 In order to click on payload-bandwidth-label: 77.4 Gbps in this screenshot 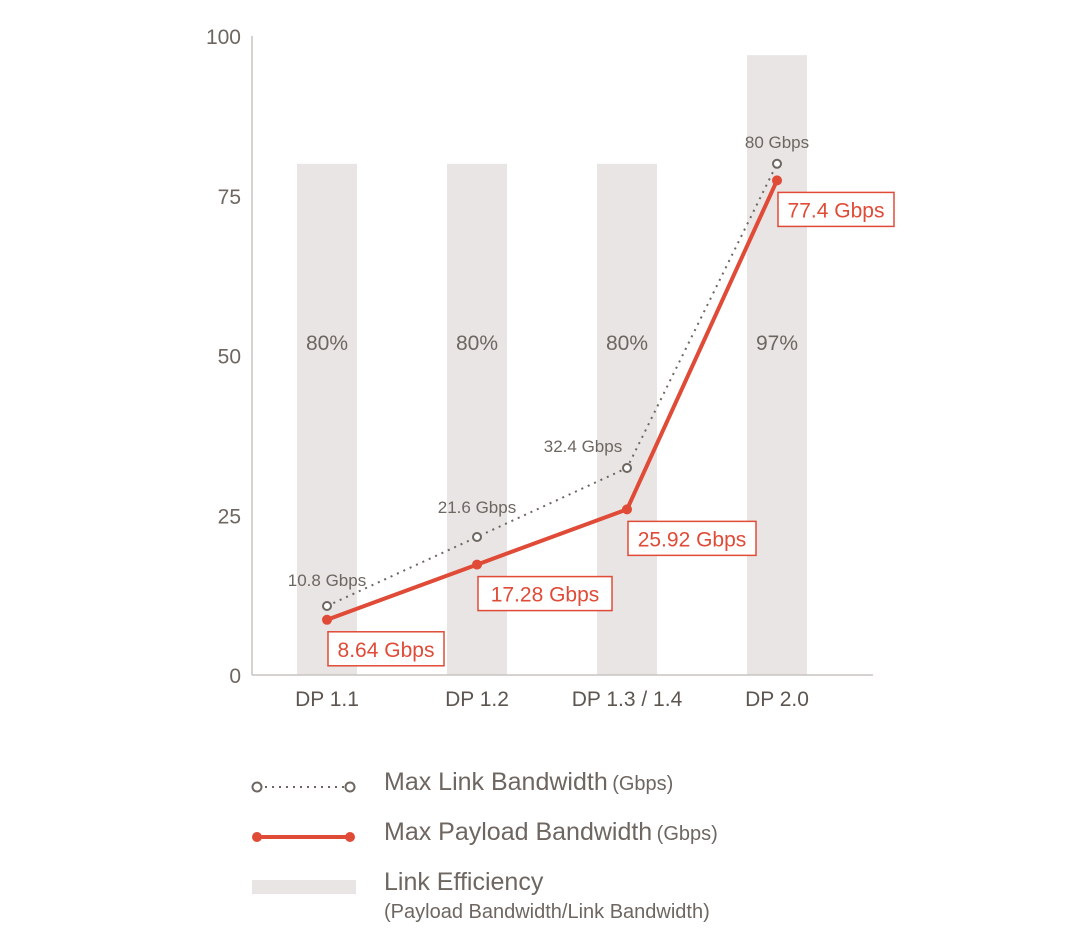, I will do `click(836, 210)`.